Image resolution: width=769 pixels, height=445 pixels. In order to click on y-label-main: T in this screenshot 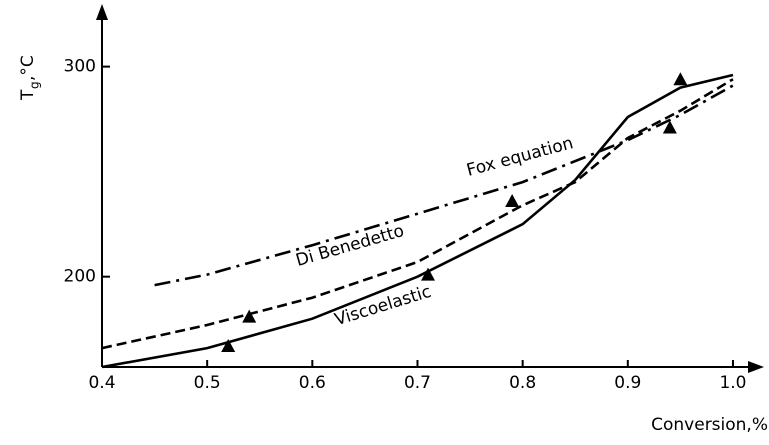, I will do `click(28, 95)`.